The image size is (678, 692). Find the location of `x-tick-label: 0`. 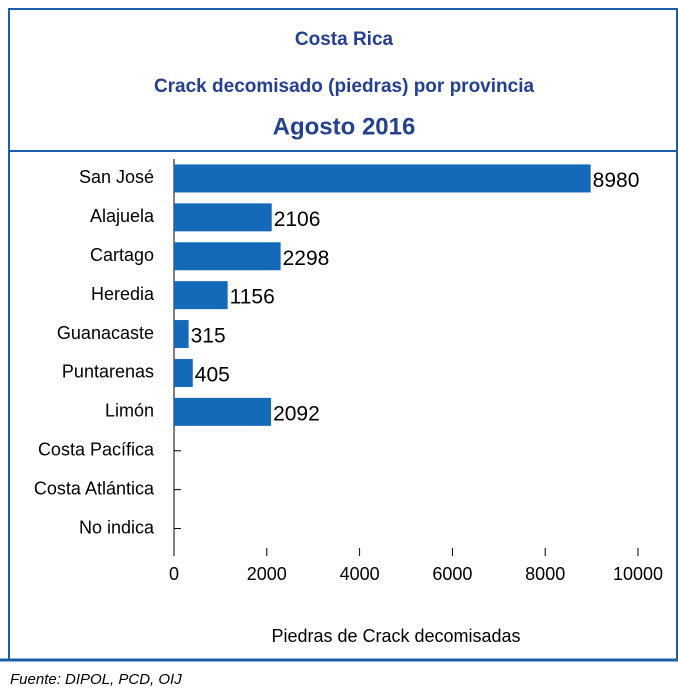

x-tick-label: 0 is located at coordinates (174, 574).